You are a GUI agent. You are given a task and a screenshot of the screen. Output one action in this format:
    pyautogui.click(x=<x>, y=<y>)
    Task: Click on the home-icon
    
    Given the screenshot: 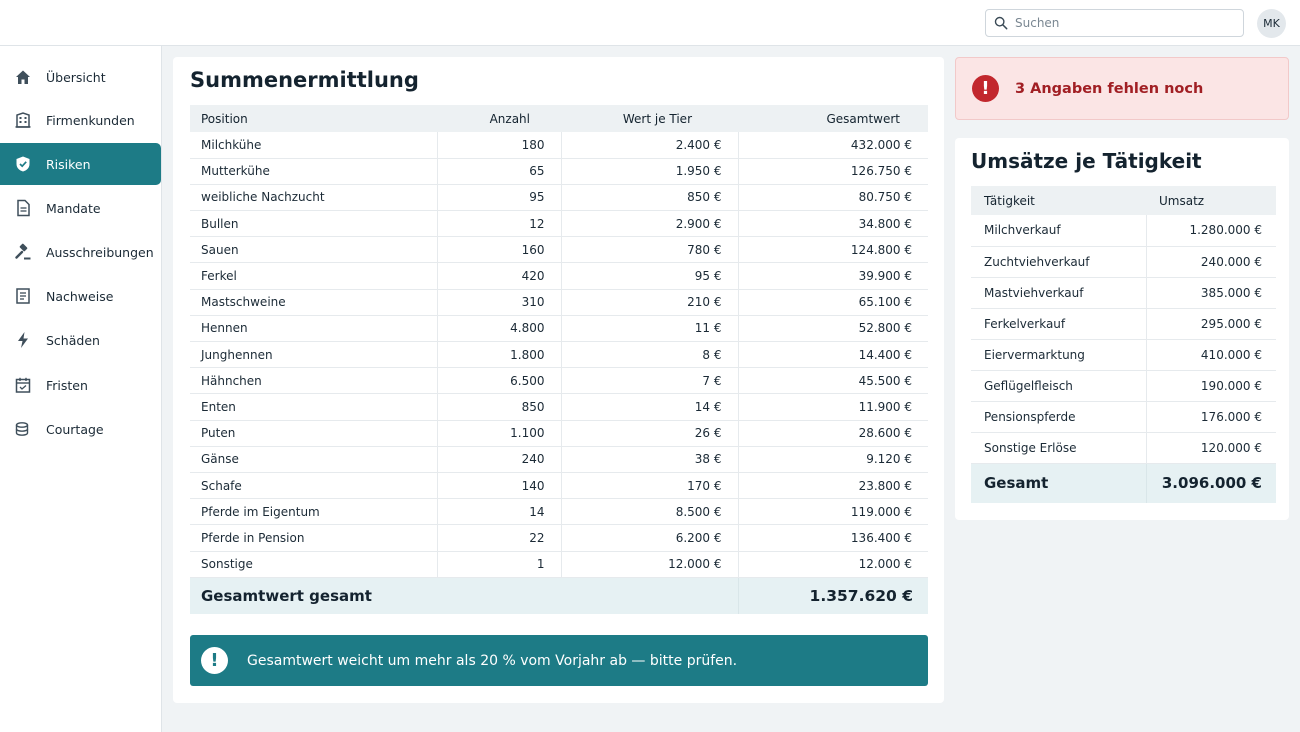 What is the action you would take?
    pyautogui.click(x=23, y=77)
    